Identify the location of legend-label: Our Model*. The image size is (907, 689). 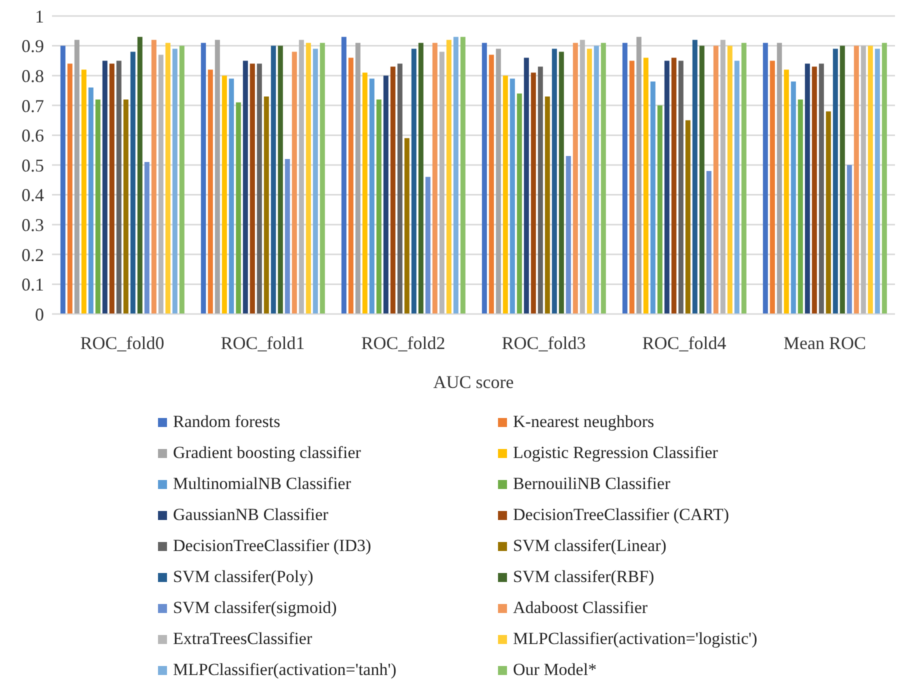
(555, 670).